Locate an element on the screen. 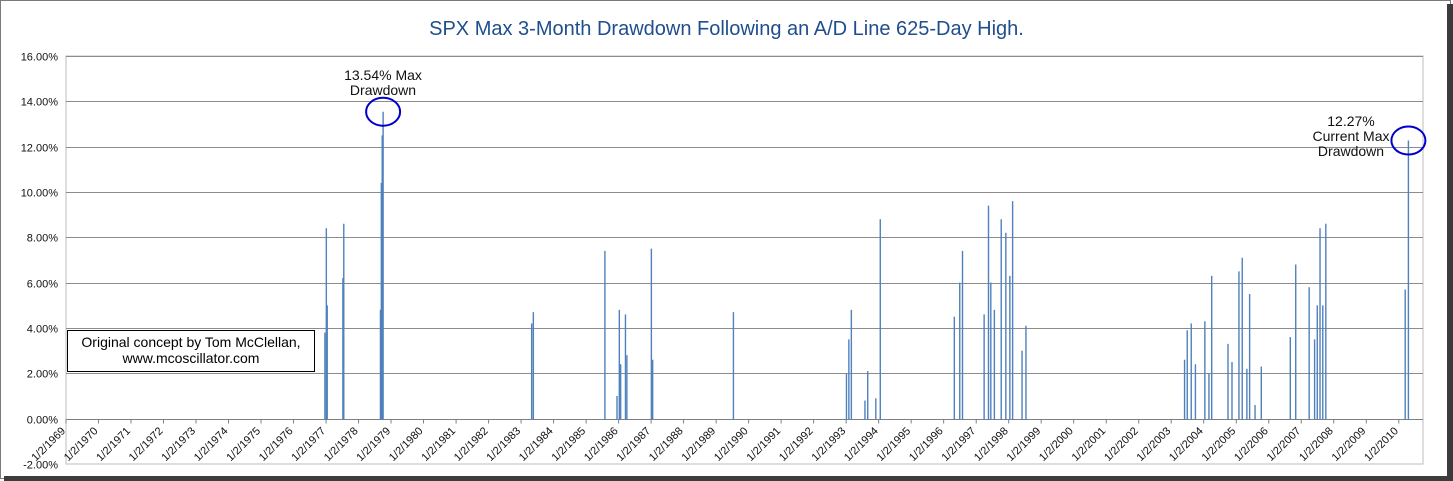 The width and height of the screenshot is (1453, 481). max-drawdown-circle is located at coordinates (383, 111).